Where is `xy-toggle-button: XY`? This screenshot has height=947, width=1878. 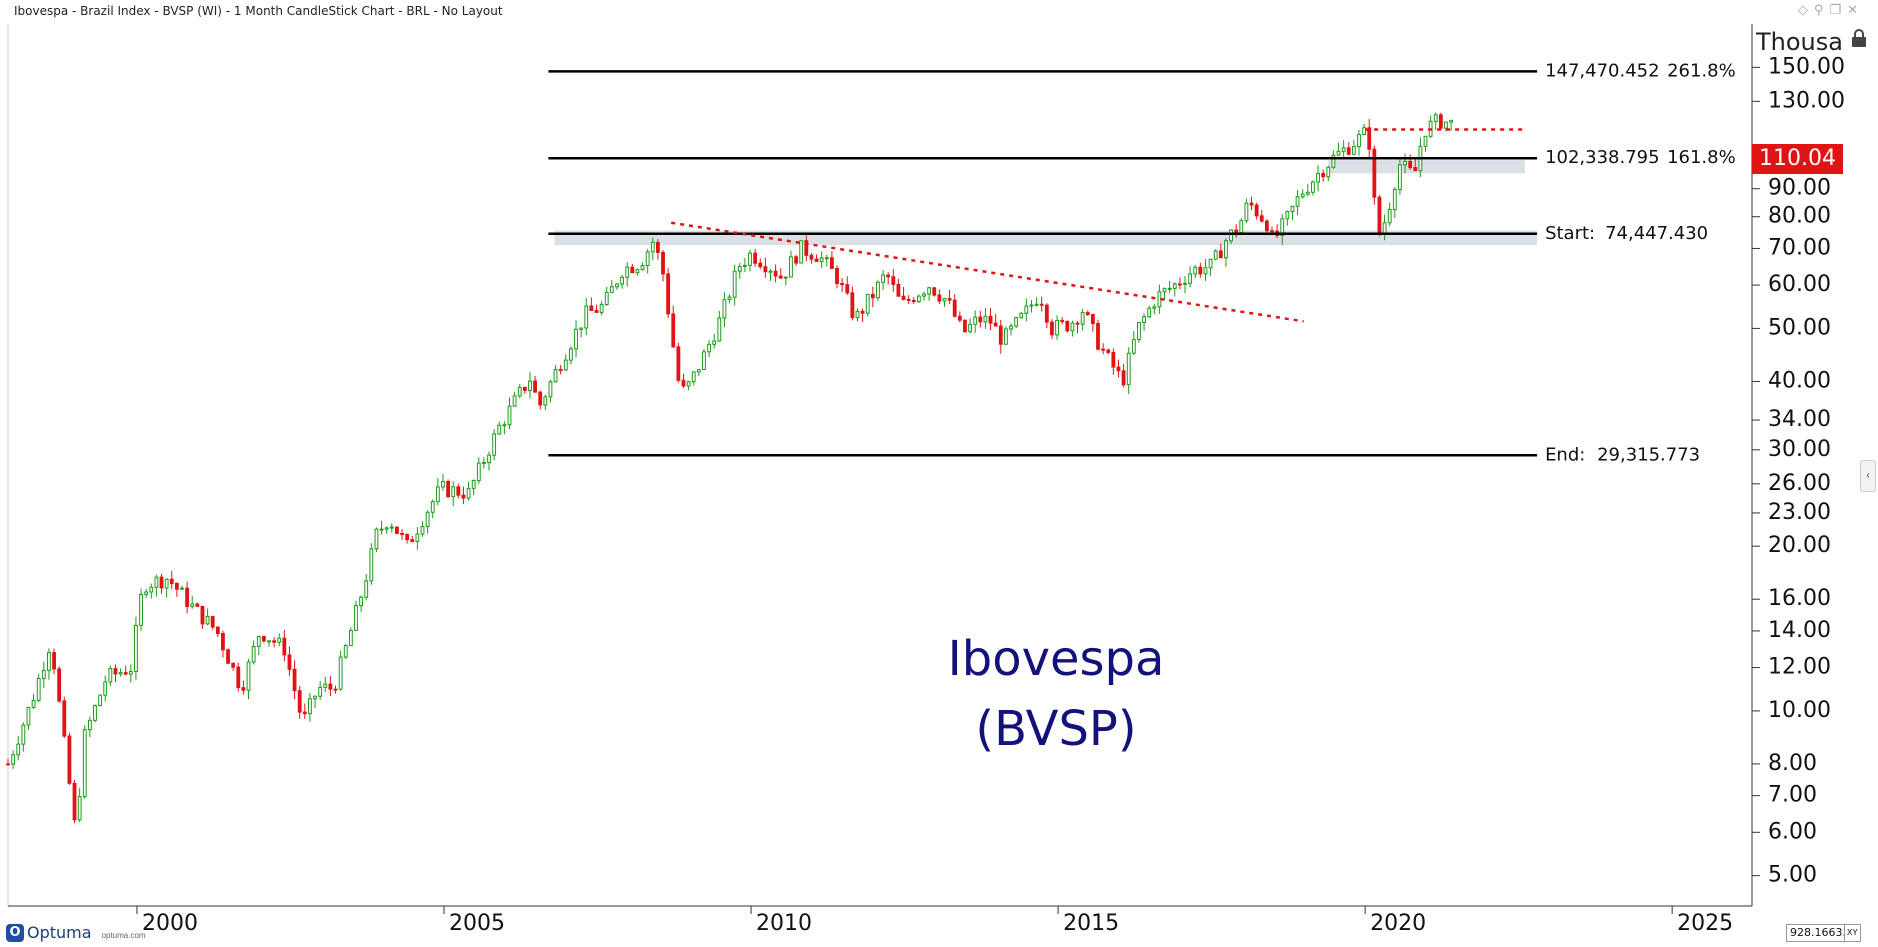
xy-toggle-button: XY is located at coordinates (1852, 933).